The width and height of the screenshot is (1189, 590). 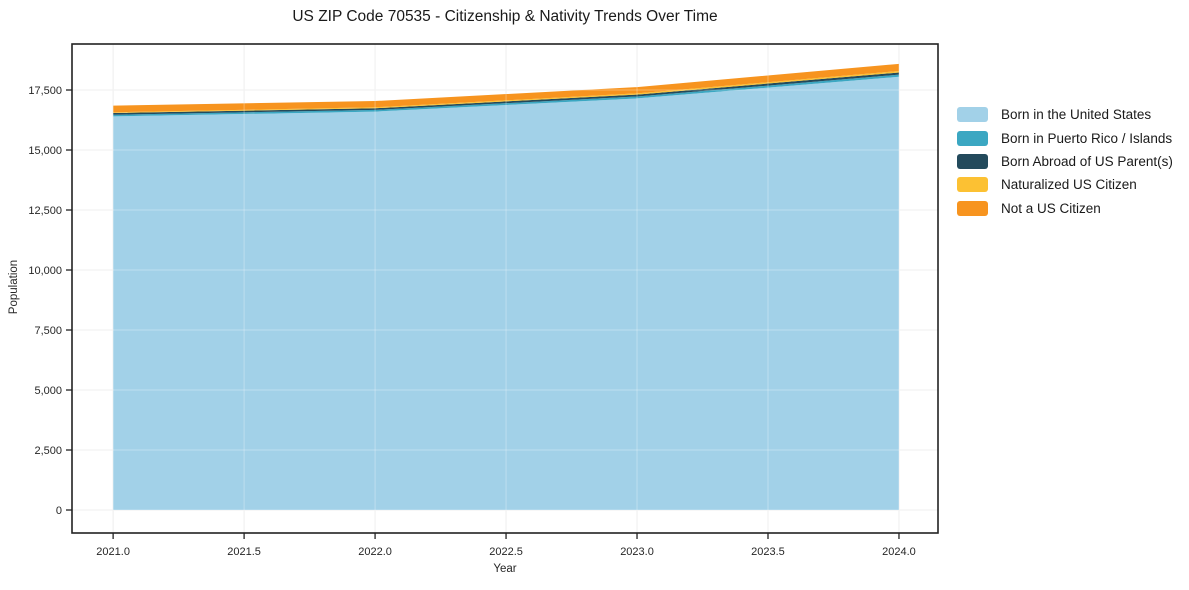 I want to click on x-tick-label: 2021.5, so click(x=244, y=552).